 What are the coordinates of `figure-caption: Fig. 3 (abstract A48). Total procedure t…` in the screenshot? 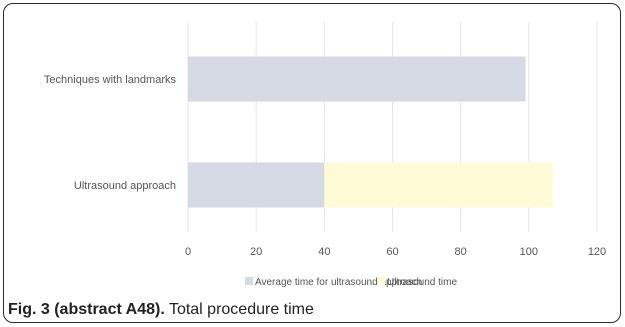 It's located at (161, 310).